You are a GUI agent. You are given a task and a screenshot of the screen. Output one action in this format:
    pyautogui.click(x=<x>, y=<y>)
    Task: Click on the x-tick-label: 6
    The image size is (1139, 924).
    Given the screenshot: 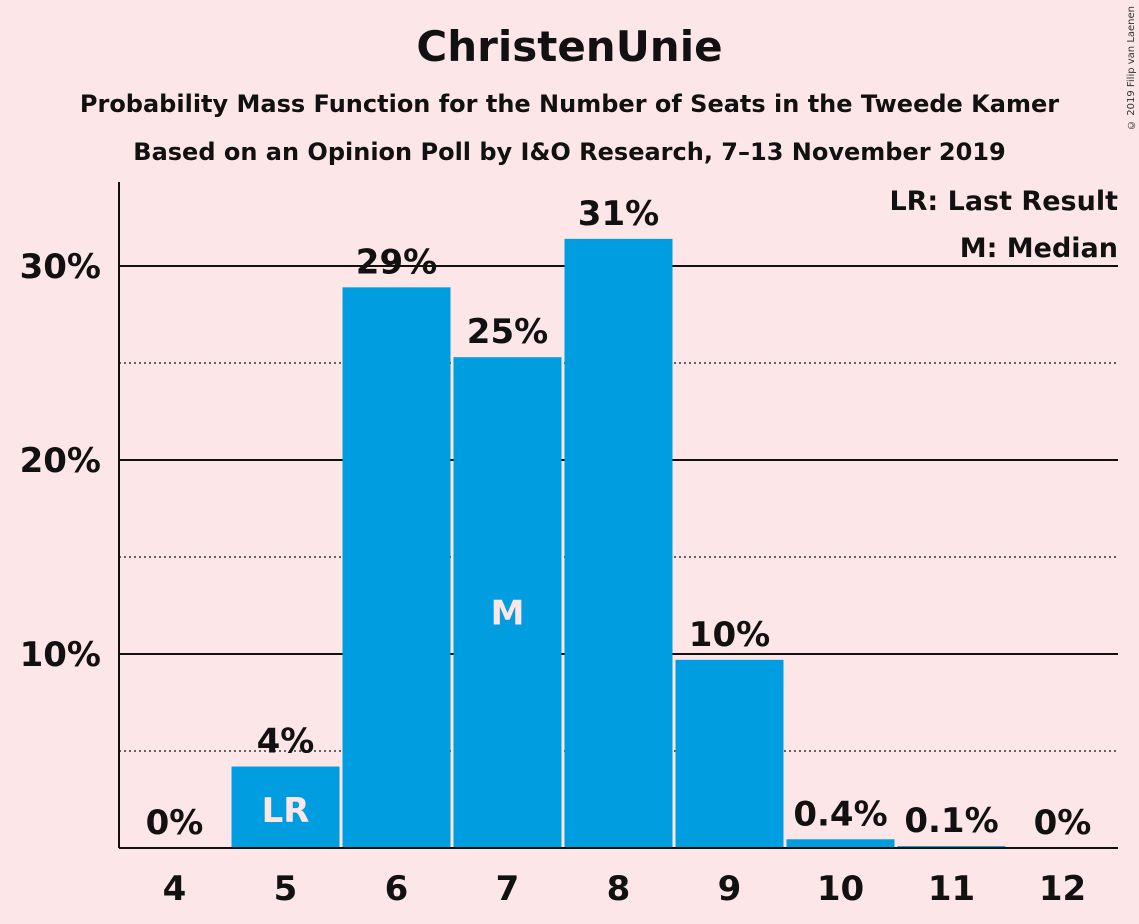 What is the action you would take?
    pyautogui.click(x=397, y=889)
    